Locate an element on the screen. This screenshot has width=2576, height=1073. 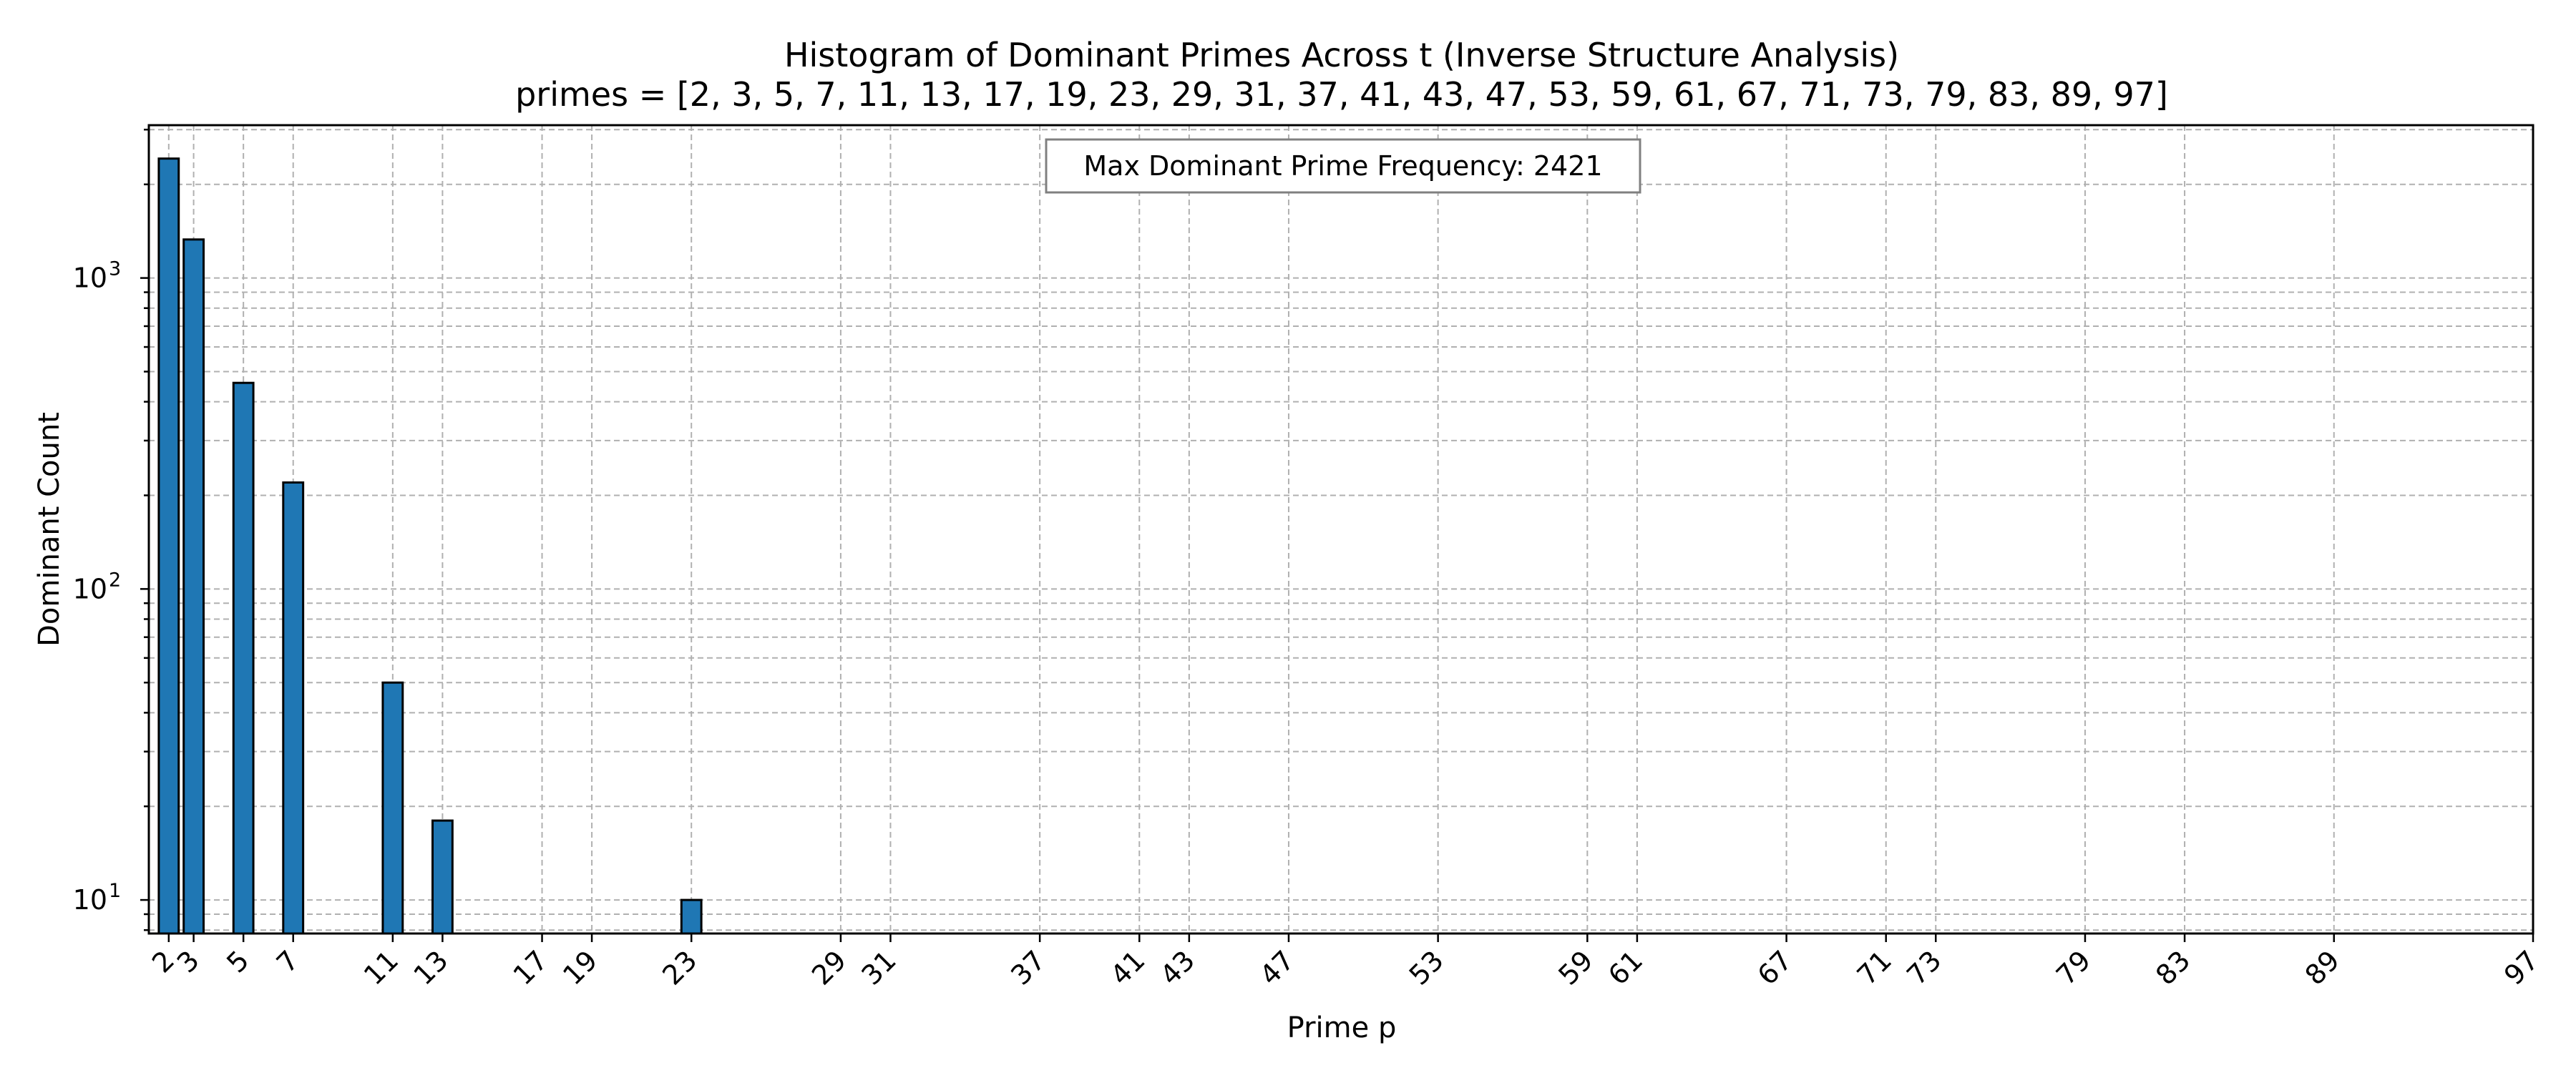
x-tick-label: 67 is located at coordinates (1775, 967).